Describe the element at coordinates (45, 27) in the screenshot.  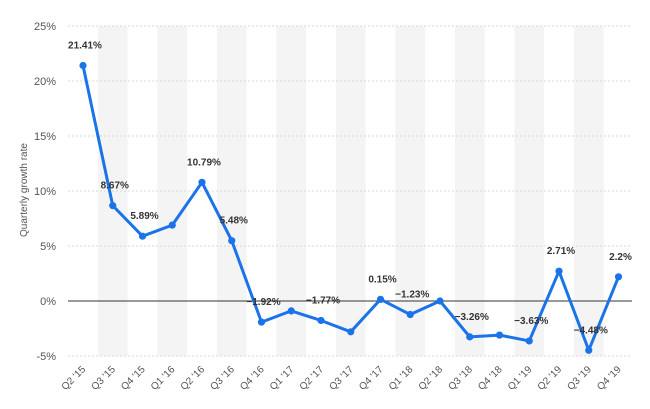
I see `y-tick-label: 25%` at that location.